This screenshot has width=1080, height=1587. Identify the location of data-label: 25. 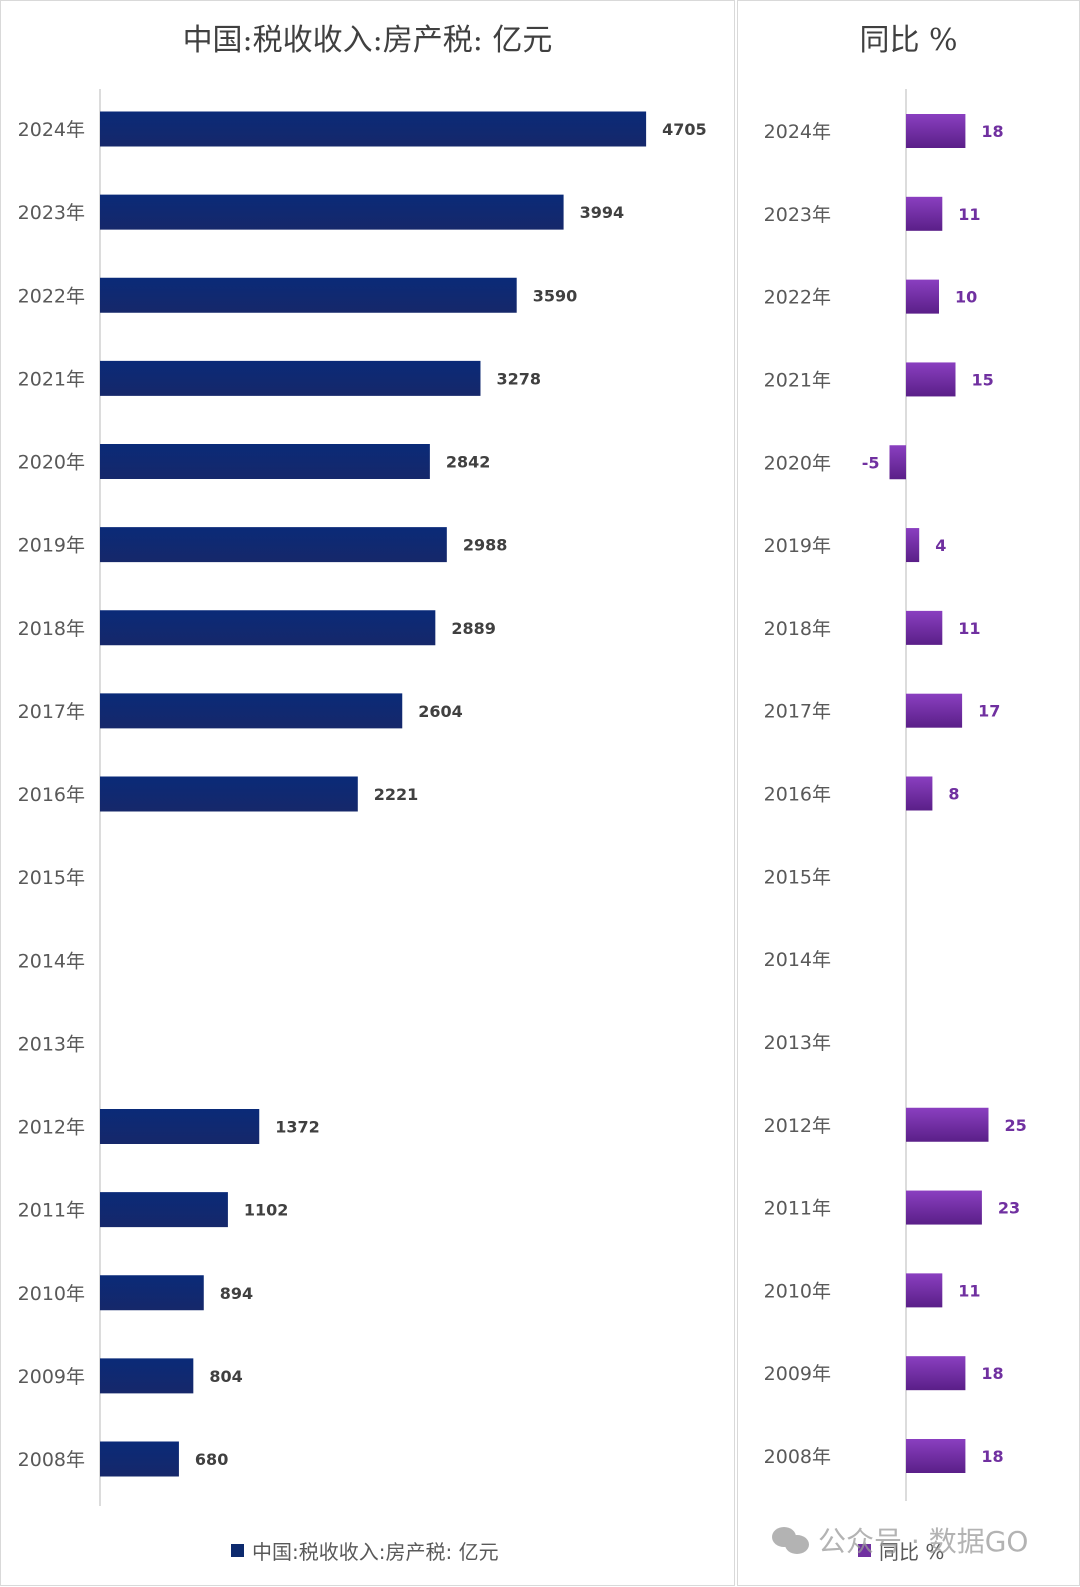
(1016, 1125).